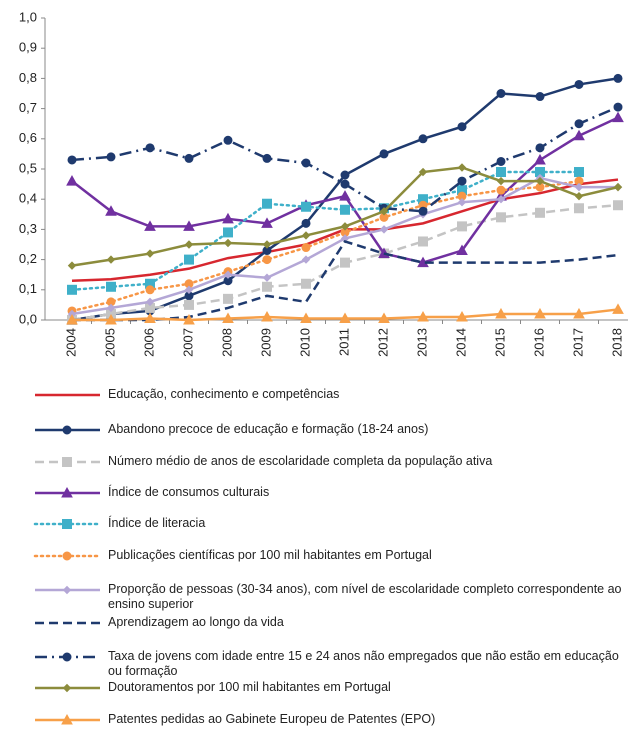  What do you see at coordinates (28, 47) in the screenshot?
I see `y-tick-label: 0,9` at bounding box center [28, 47].